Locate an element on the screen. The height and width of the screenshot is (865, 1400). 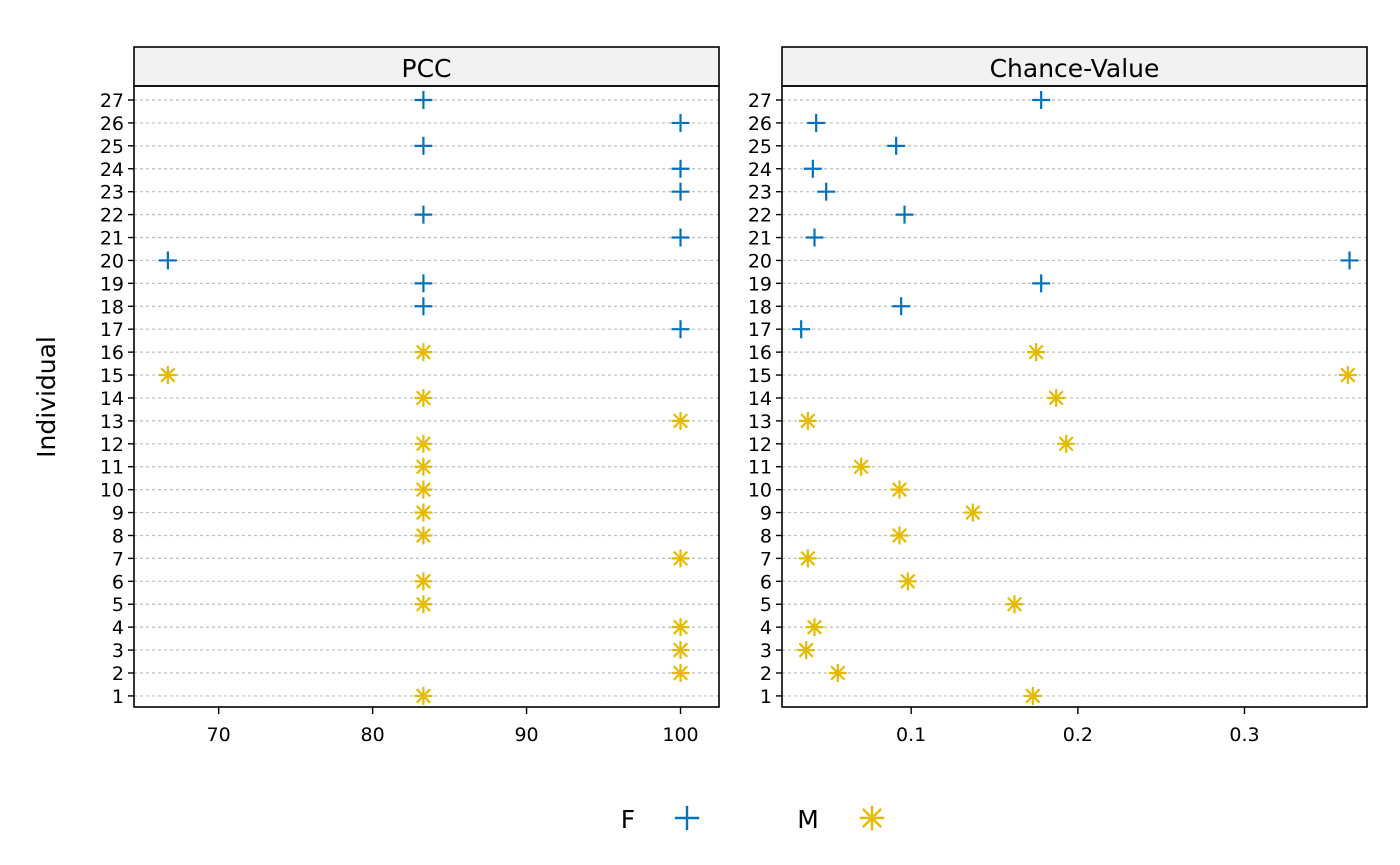
y-tick-label: 25 is located at coordinates (112, 147).